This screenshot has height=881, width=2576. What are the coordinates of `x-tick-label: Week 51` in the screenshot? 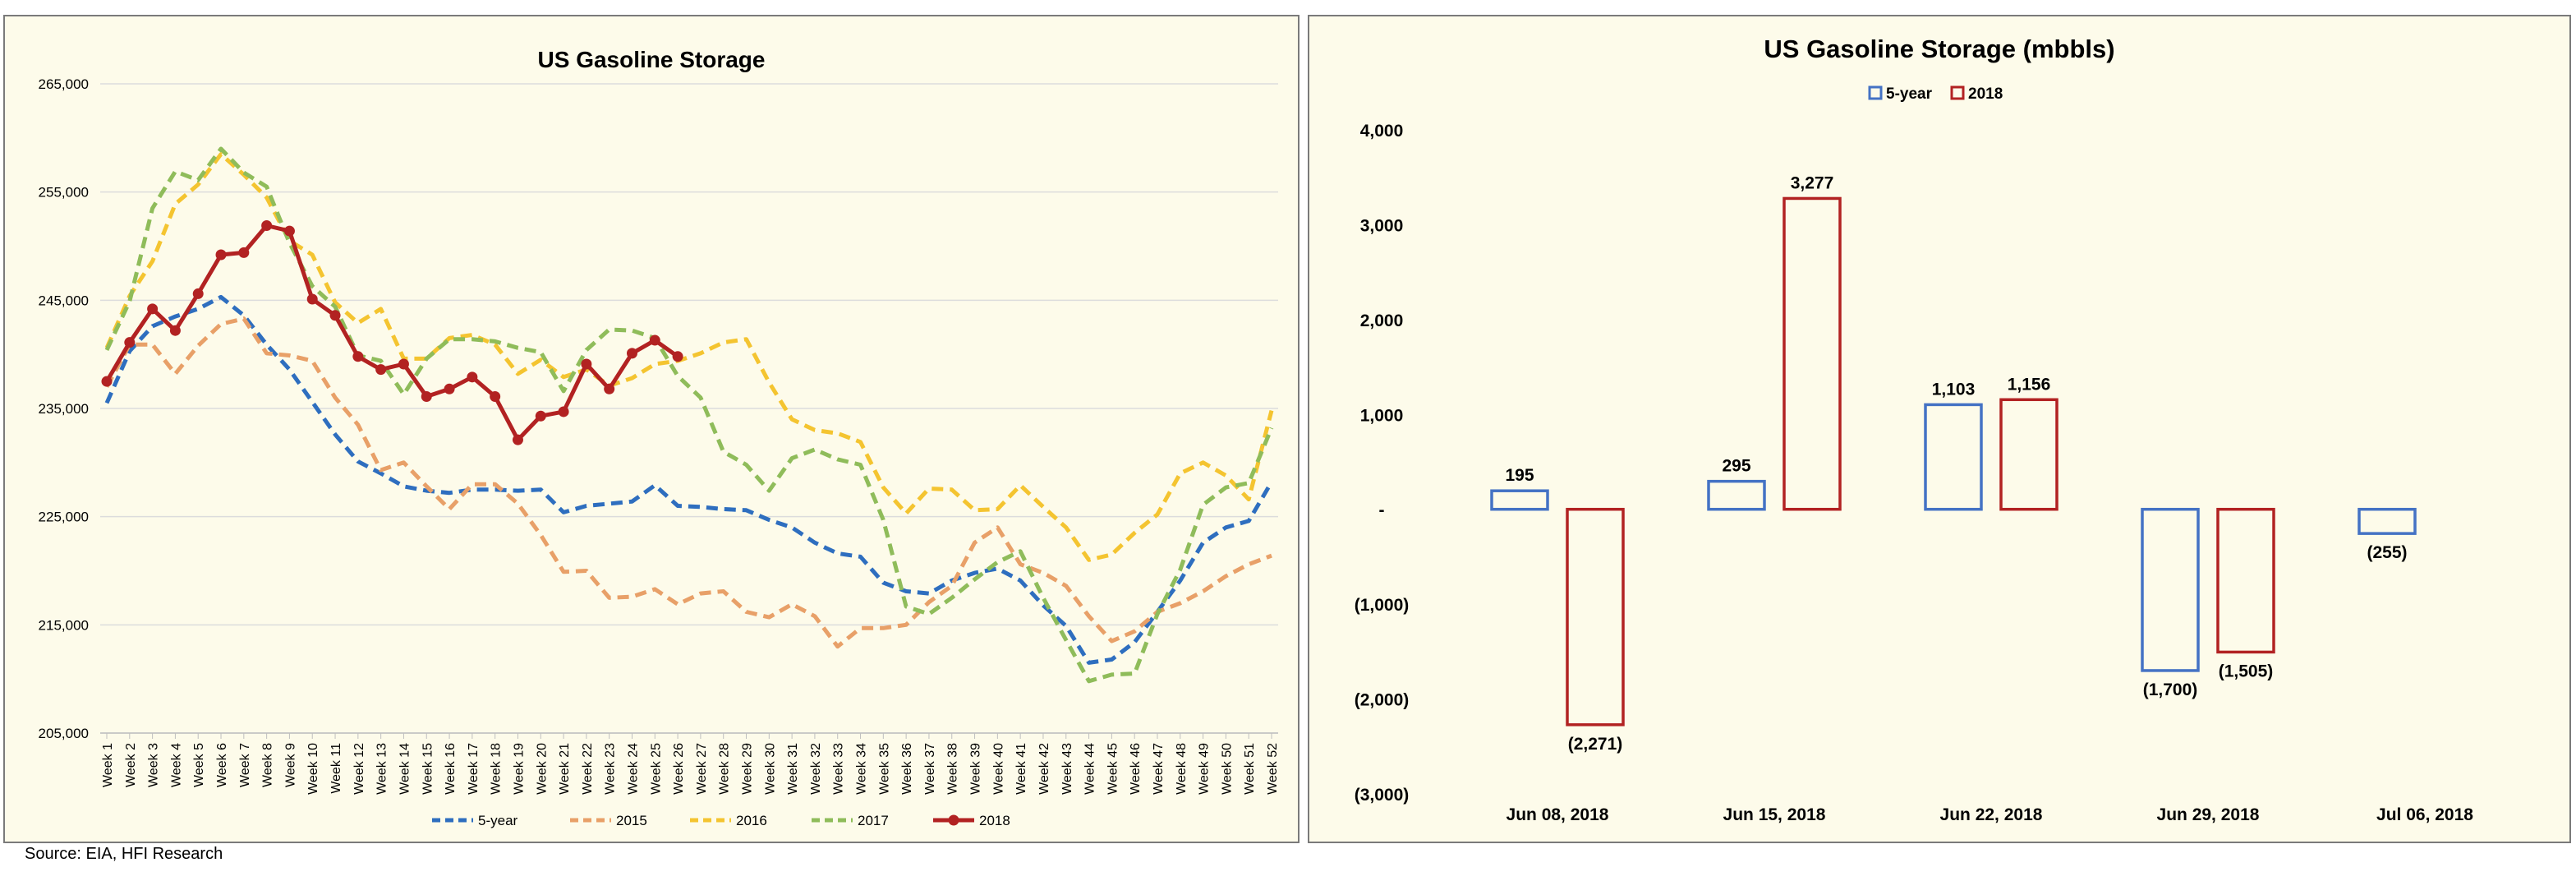 It's located at (1250, 769).